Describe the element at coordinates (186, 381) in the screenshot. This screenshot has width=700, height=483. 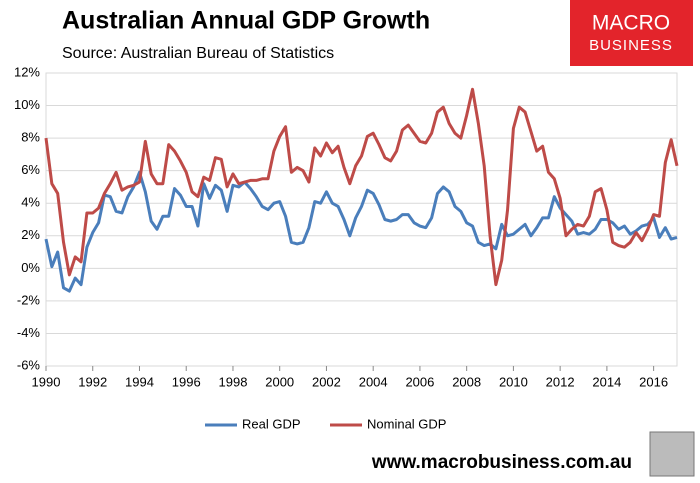
I see `x-tick-label: 1996` at that location.